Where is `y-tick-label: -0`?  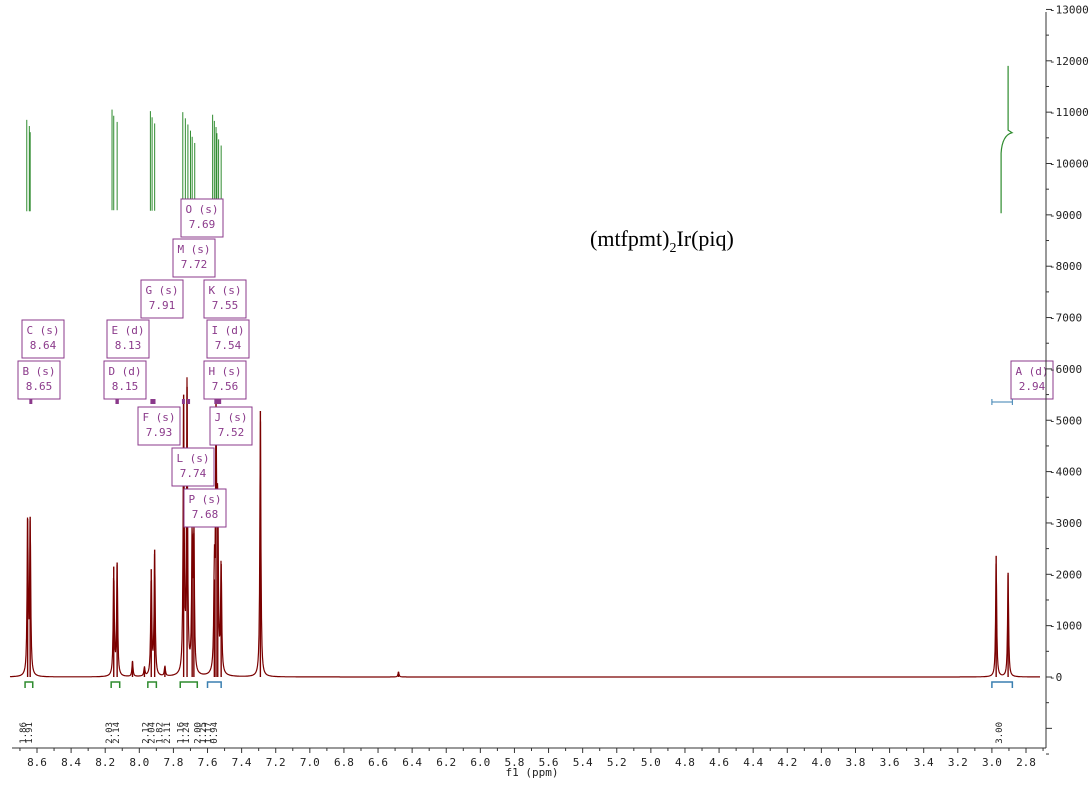
y-tick-label: -0 is located at coordinates (1055, 677).